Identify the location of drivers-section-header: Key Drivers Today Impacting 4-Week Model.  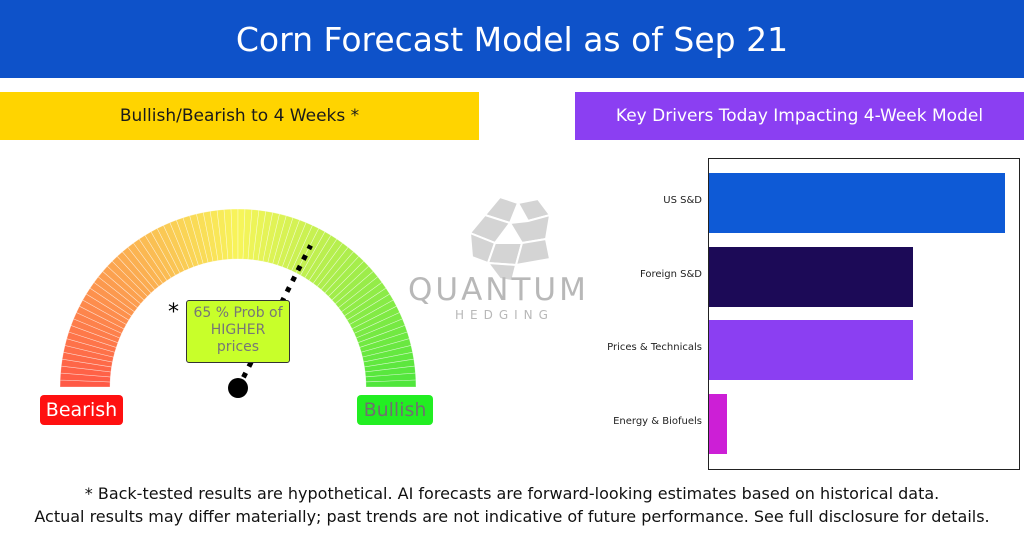
(799, 116).